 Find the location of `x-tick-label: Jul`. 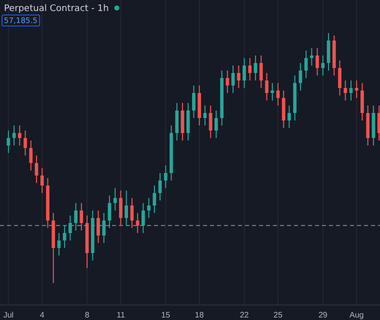

x-tick-label: Jul is located at coordinates (8, 315).